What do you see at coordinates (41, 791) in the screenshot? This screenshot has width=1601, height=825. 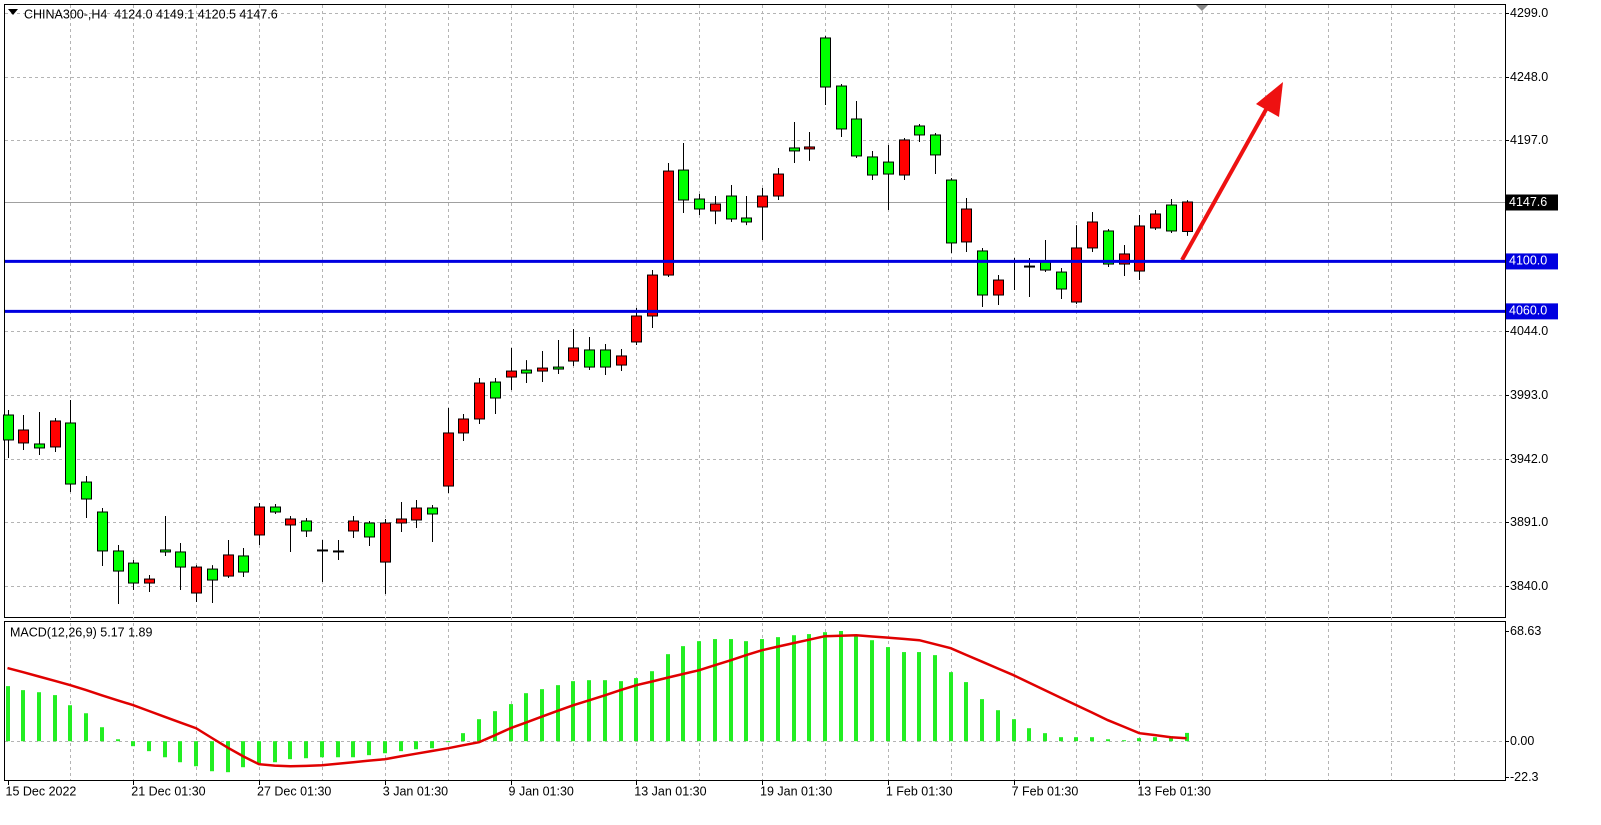 I see `x-tick-label: 15 Dec 2022` at bounding box center [41, 791].